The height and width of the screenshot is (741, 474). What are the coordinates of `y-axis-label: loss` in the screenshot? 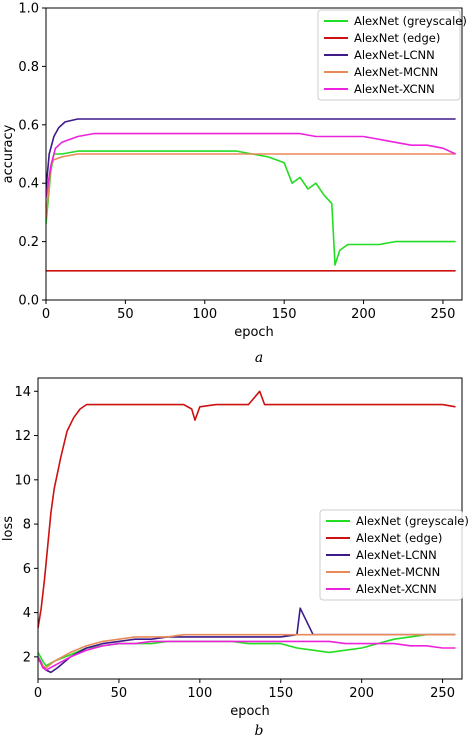 It's located at (8, 528).